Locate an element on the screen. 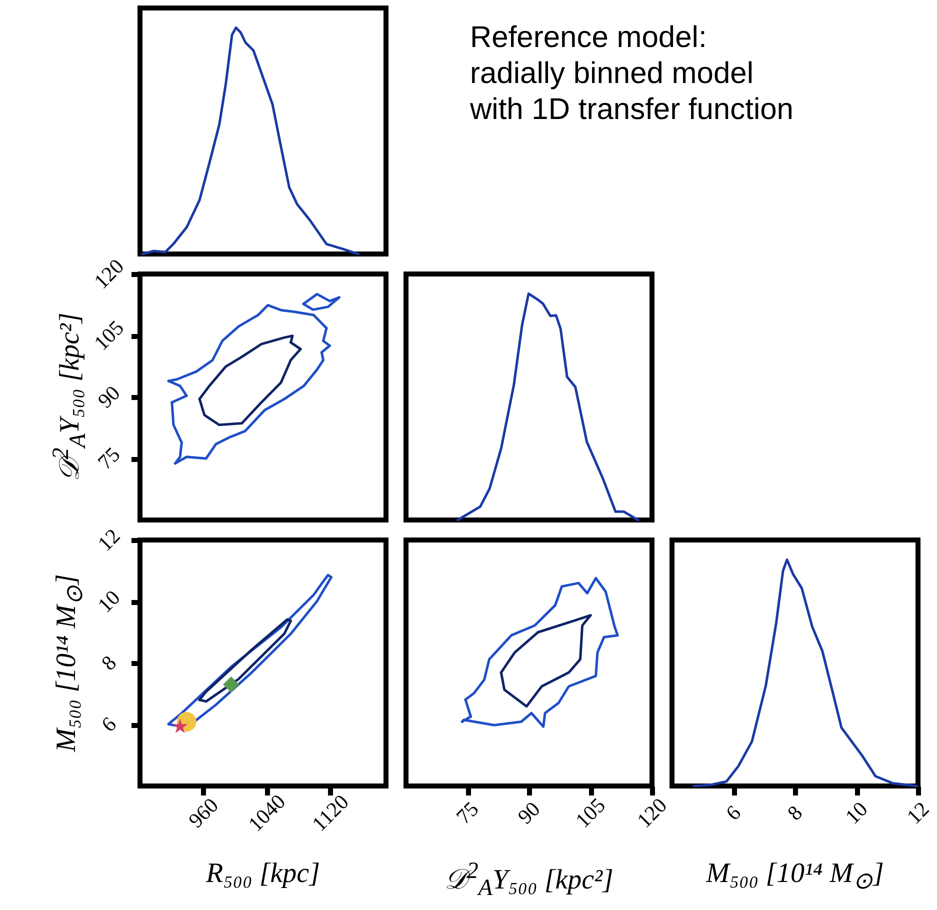 The image size is (937, 910). x-tick-label: 1120 is located at coordinates (330, 813).